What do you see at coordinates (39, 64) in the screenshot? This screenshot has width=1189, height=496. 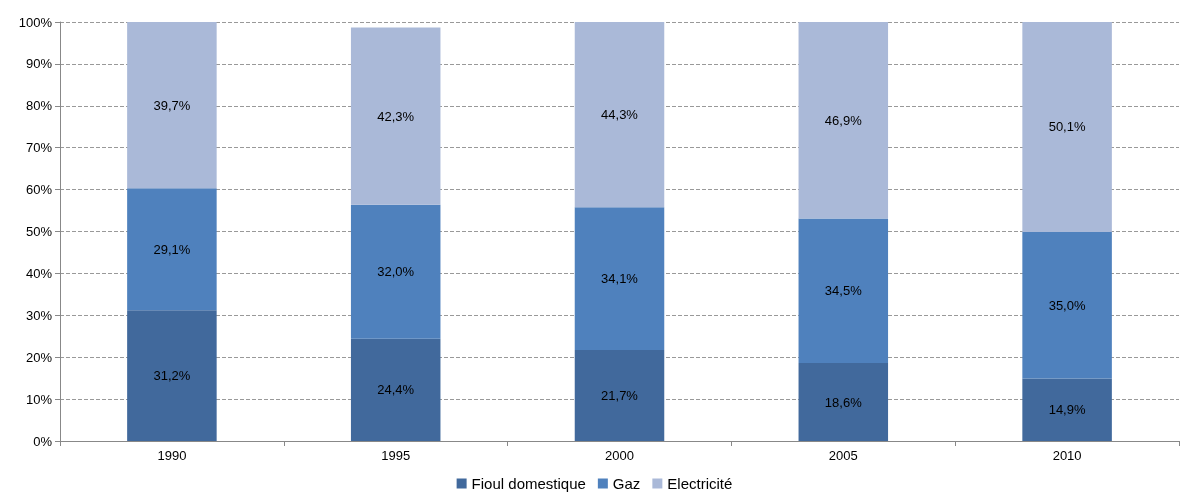 I see `y-tick-label: 90%` at bounding box center [39, 64].